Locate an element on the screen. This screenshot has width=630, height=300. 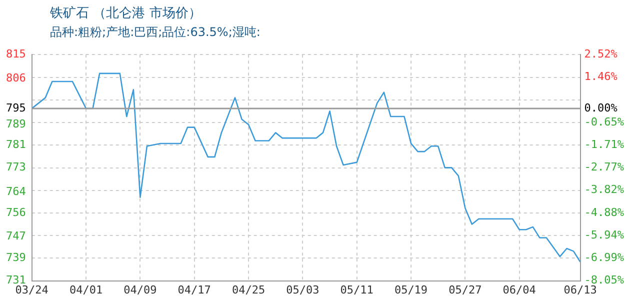
y2-tick-label: -5.94% is located at coordinates (604, 235).